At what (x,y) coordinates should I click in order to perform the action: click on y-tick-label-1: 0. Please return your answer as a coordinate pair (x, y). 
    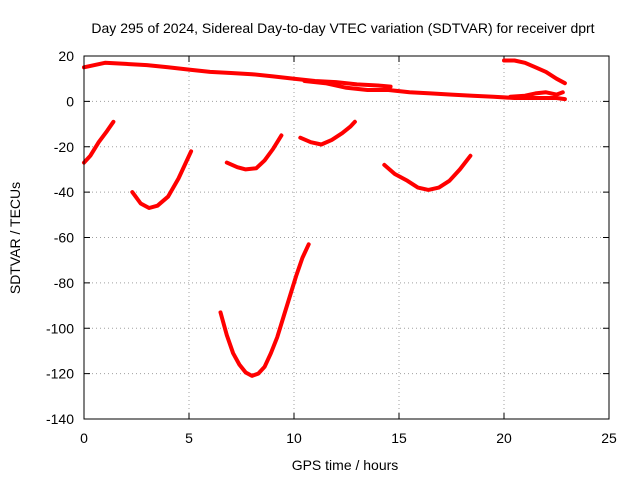
    Looking at the image, I should click on (70, 101).